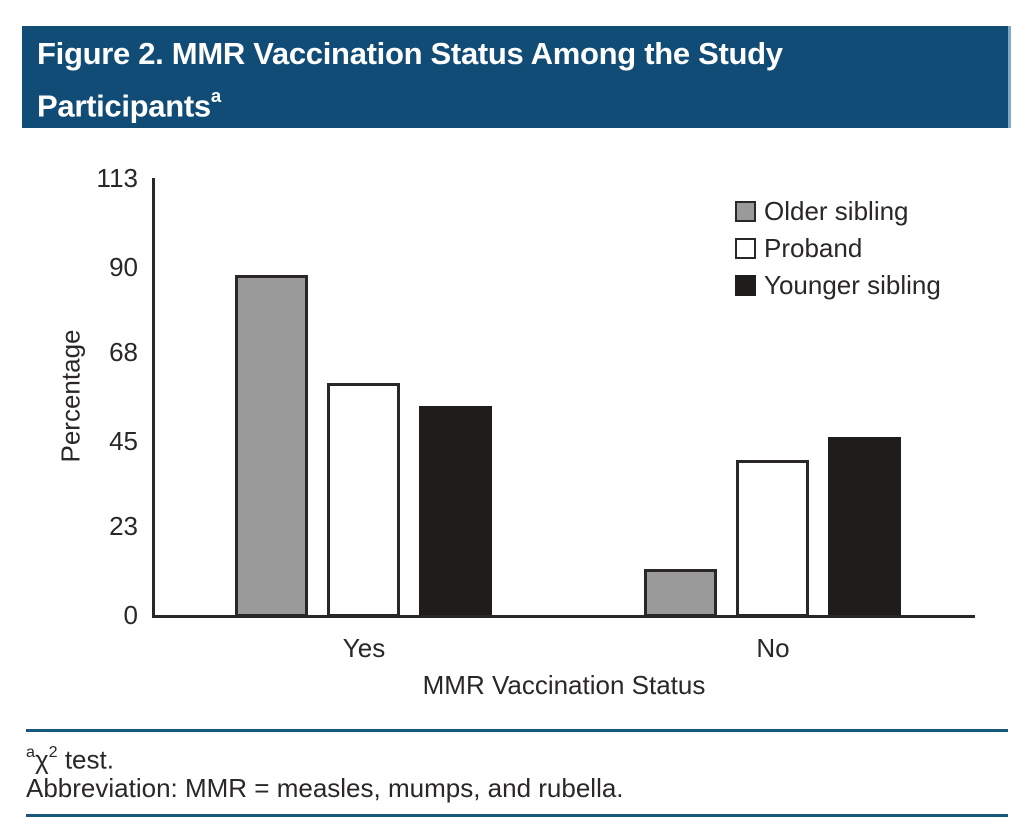 The image size is (1032, 836). Describe the element at coordinates (153, 398) in the screenshot. I see `y-axis-line` at that location.